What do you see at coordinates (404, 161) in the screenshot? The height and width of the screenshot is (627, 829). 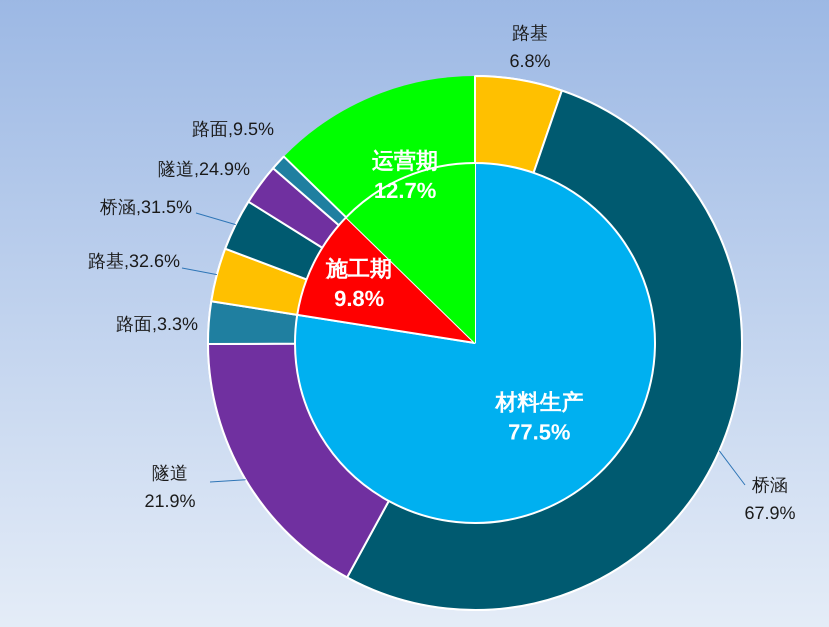 I see `slice-label: 运营期` at bounding box center [404, 161].